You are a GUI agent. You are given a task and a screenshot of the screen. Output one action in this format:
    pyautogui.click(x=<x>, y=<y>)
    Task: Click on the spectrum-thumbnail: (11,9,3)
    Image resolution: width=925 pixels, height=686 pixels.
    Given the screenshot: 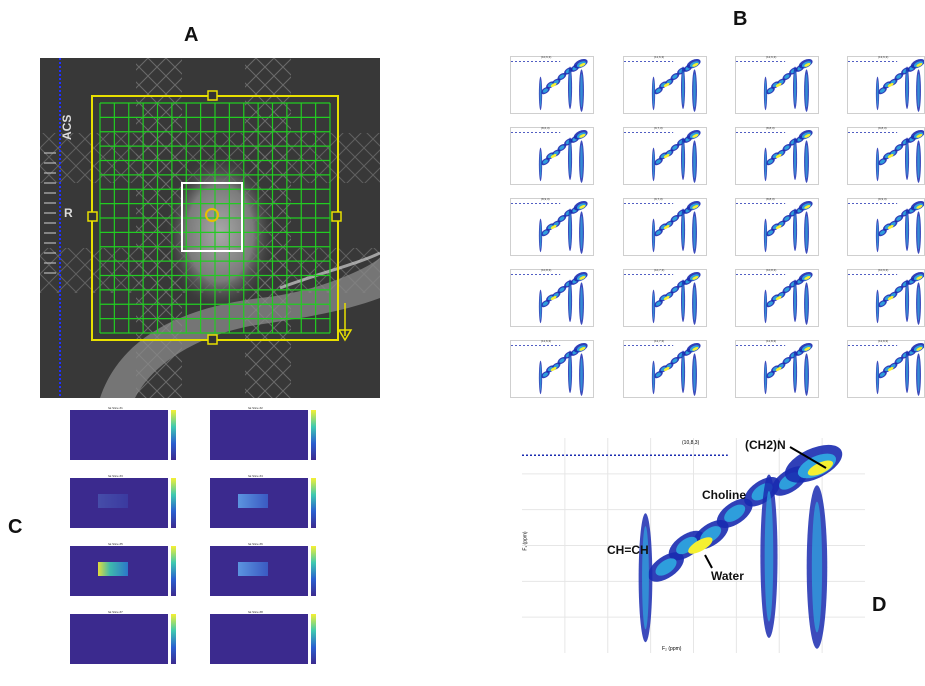 What is the action you would take?
    pyautogui.click(x=886, y=368)
    